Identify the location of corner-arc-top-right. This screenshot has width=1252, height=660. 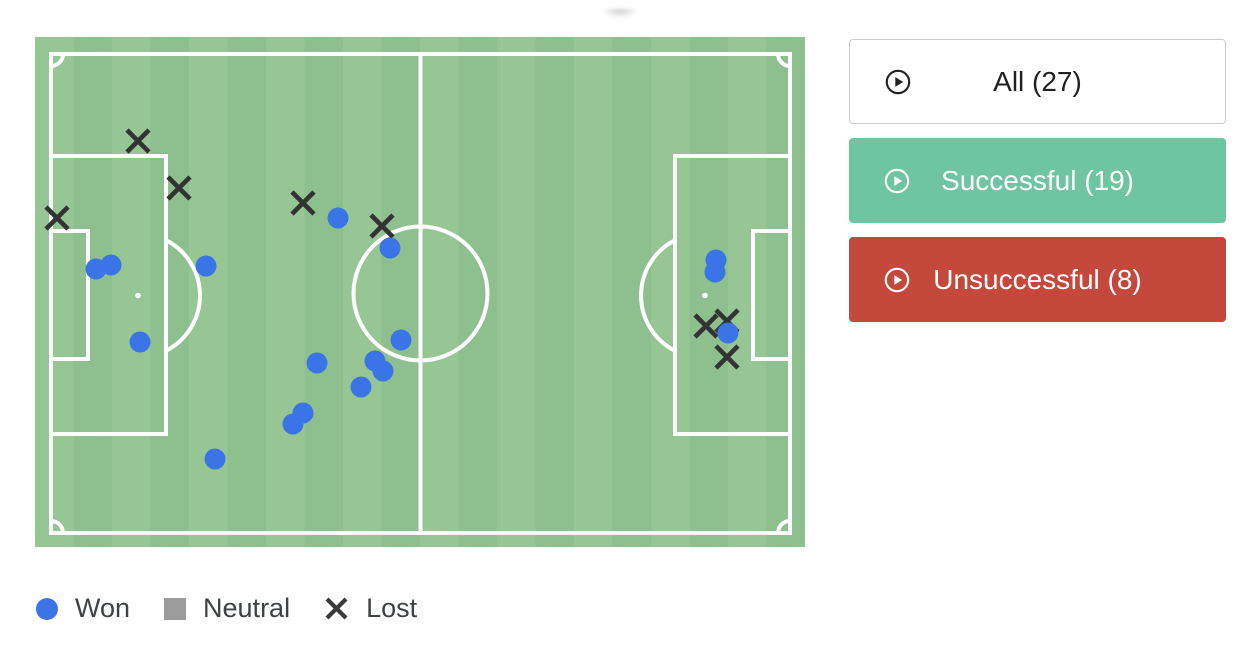
(783, 60).